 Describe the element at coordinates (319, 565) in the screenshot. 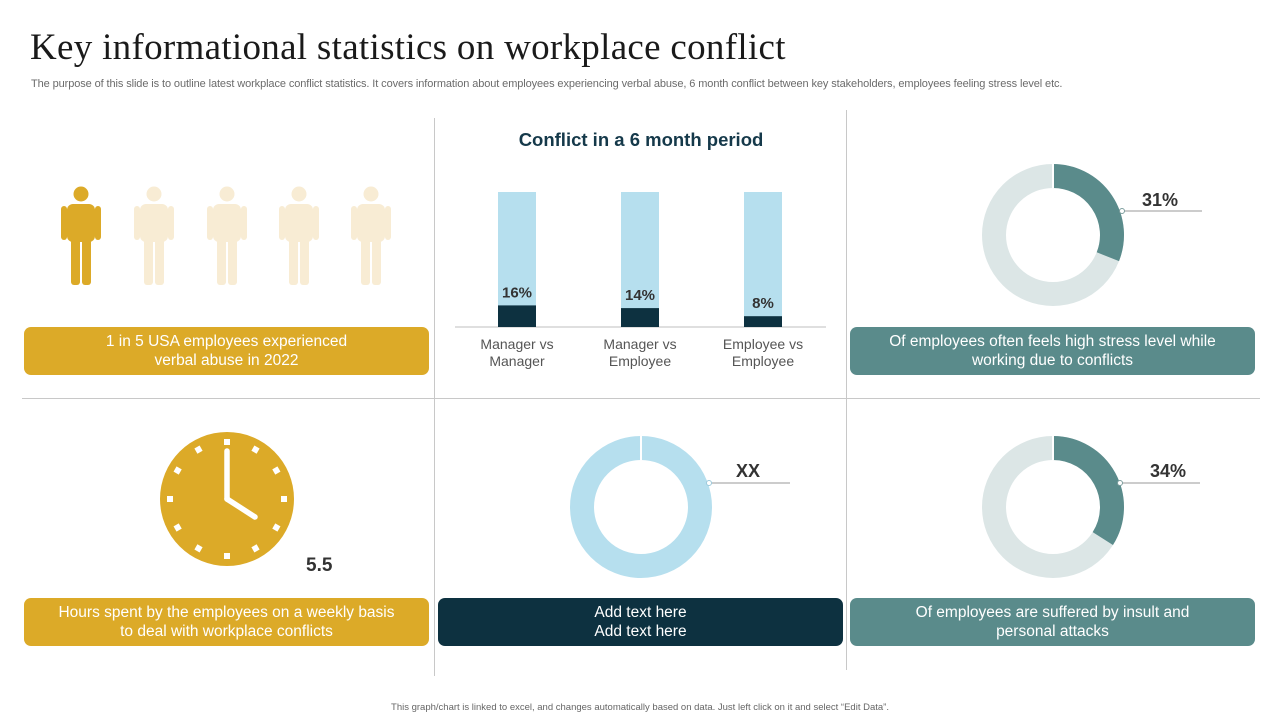

I see `hours-value: 5.5` at that location.